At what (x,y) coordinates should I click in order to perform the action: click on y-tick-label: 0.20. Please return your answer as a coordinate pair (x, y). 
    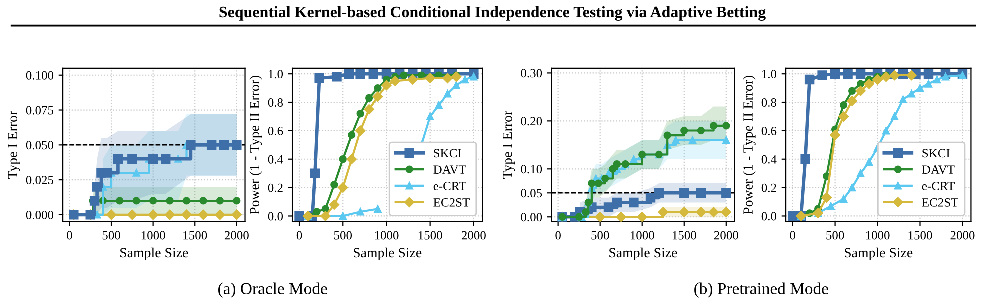
    Looking at the image, I should click on (531, 121).